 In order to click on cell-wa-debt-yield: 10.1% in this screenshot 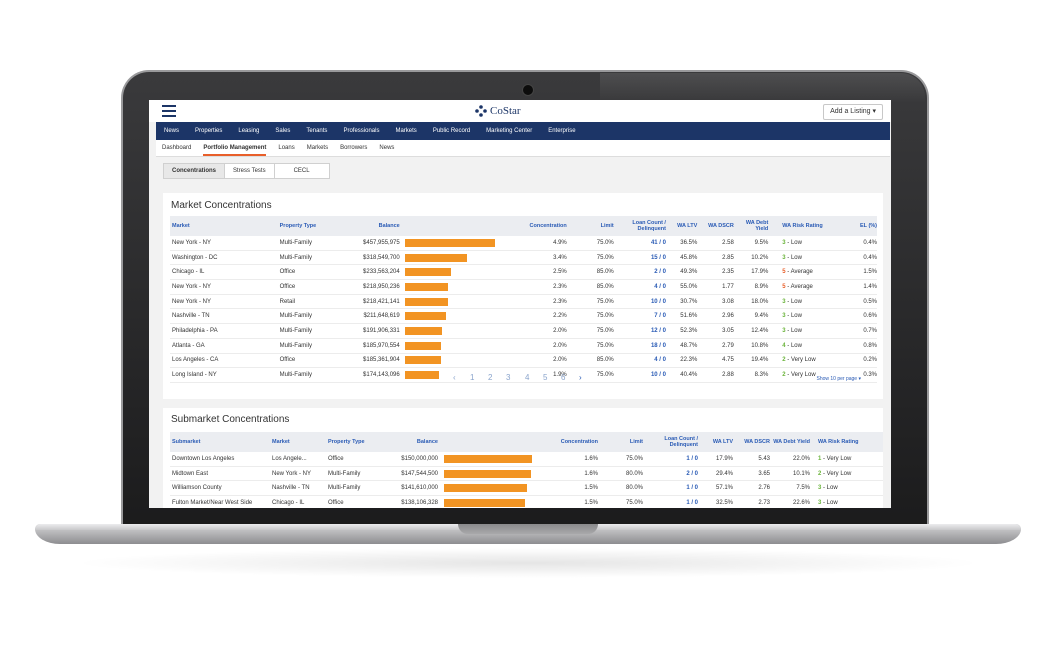, I will do `click(790, 474)`.